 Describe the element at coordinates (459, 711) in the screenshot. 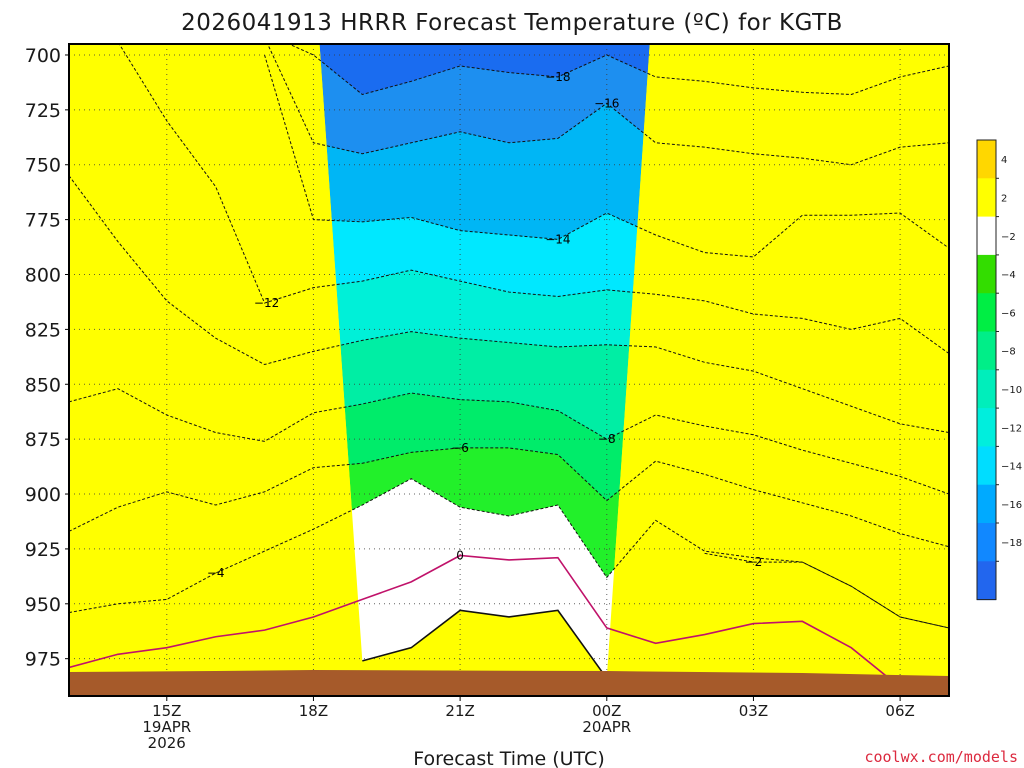

I see `x-tick-label: 21Z` at that location.